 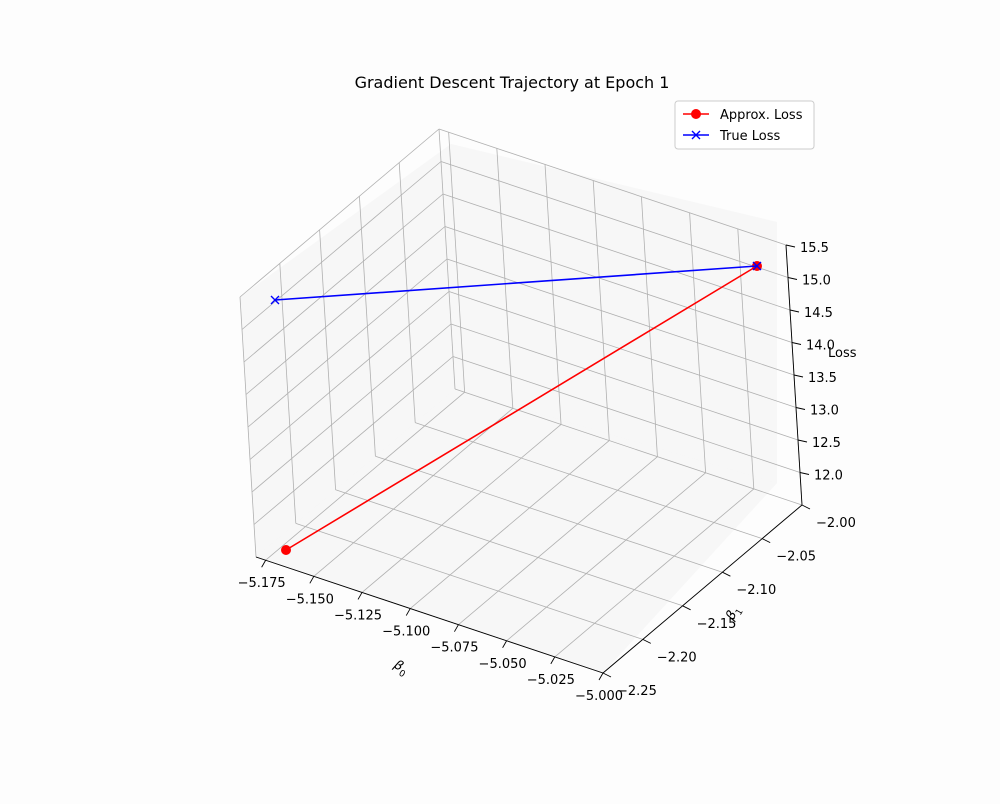 What do you see at coordinates (717, 624) in the screenshot?
I see `y-tick-label-2: −2.15` at bounding box center [717, 624].